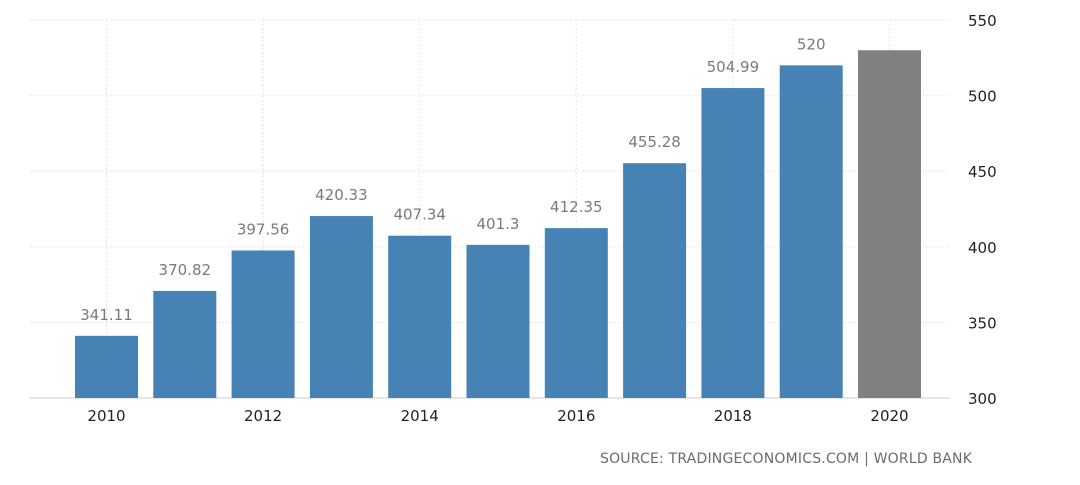  Describe the element at coordinates (733, 243) in the screenshot. I see `bar-2018` at that location.